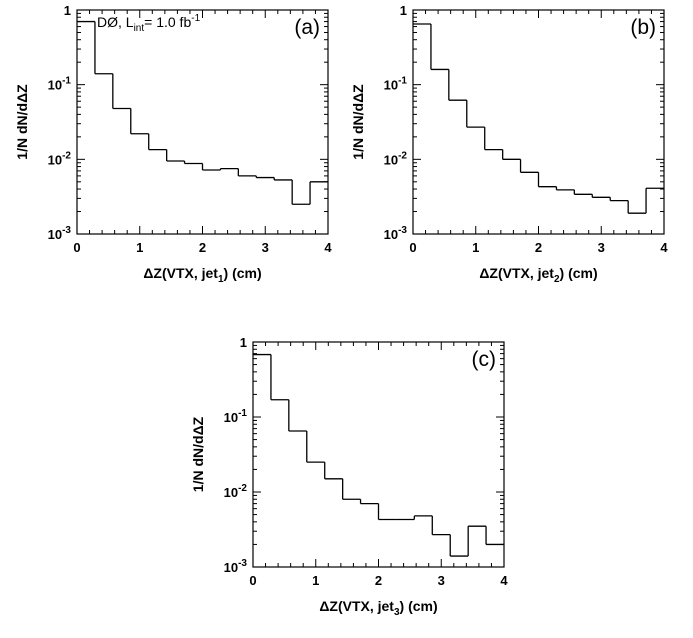  I want to click on annotation-text: DØ, Lint= 1.0 fb-1, so click(149, 23).